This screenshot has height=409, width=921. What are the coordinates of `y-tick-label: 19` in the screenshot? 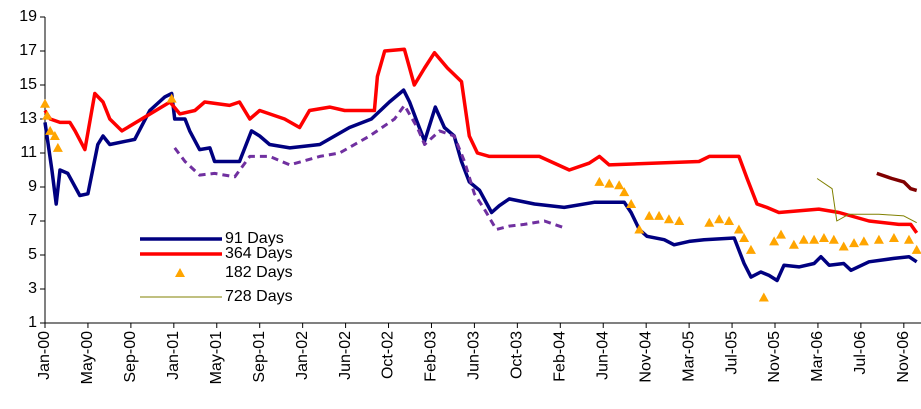 It's located at (28, 16).